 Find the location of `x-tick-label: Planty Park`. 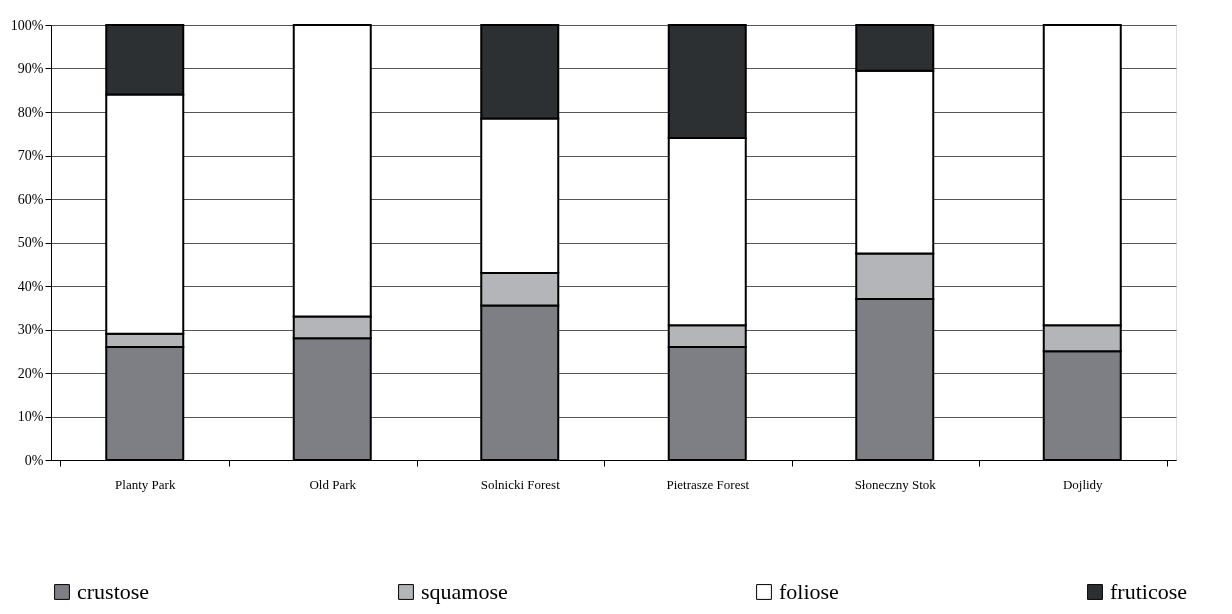

x-tick-label: Planty Park is located at coordinates (145, 484).